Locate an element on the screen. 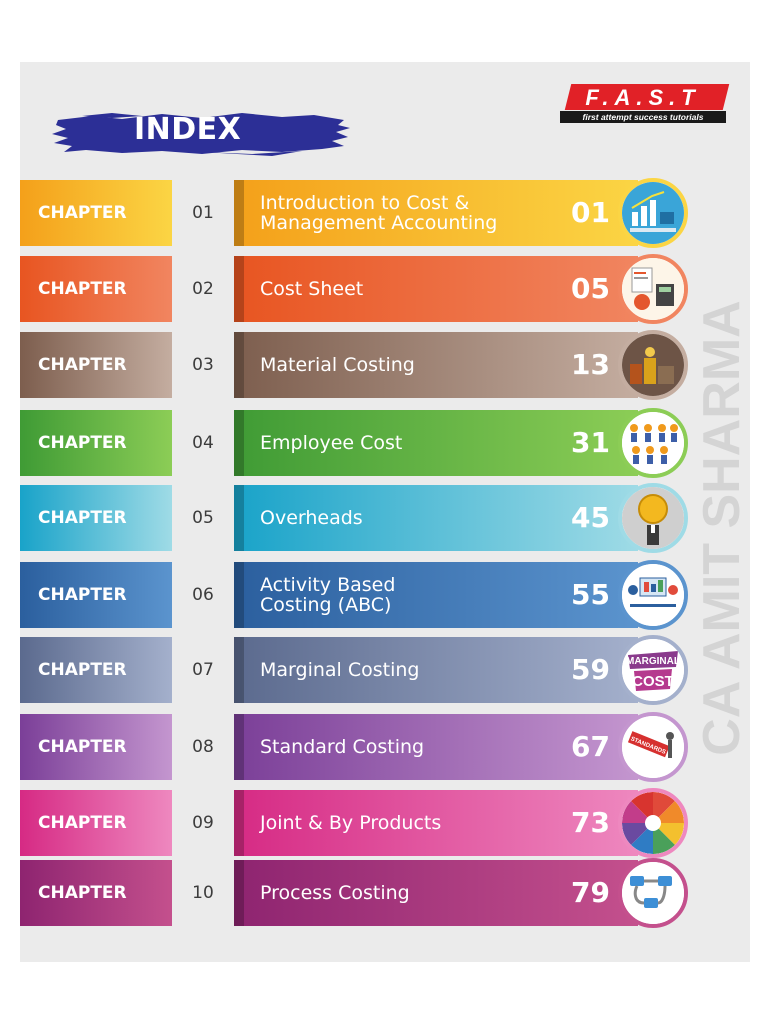 Image resolution: width=768 pixels, height=1024 pixels. activity-costing-icon is located at coordinates (653, 595).